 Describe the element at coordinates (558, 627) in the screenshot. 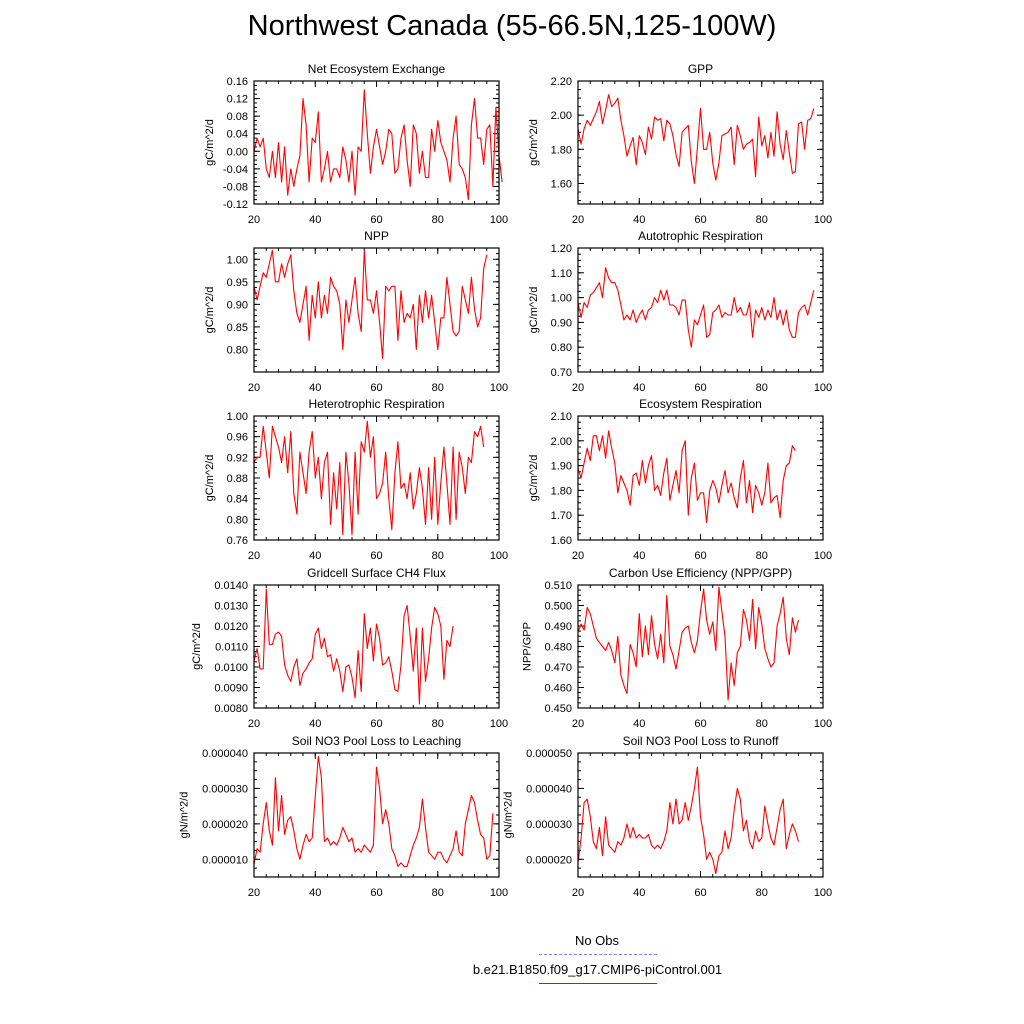

I see `y-tick-label: 0.490` at that location.